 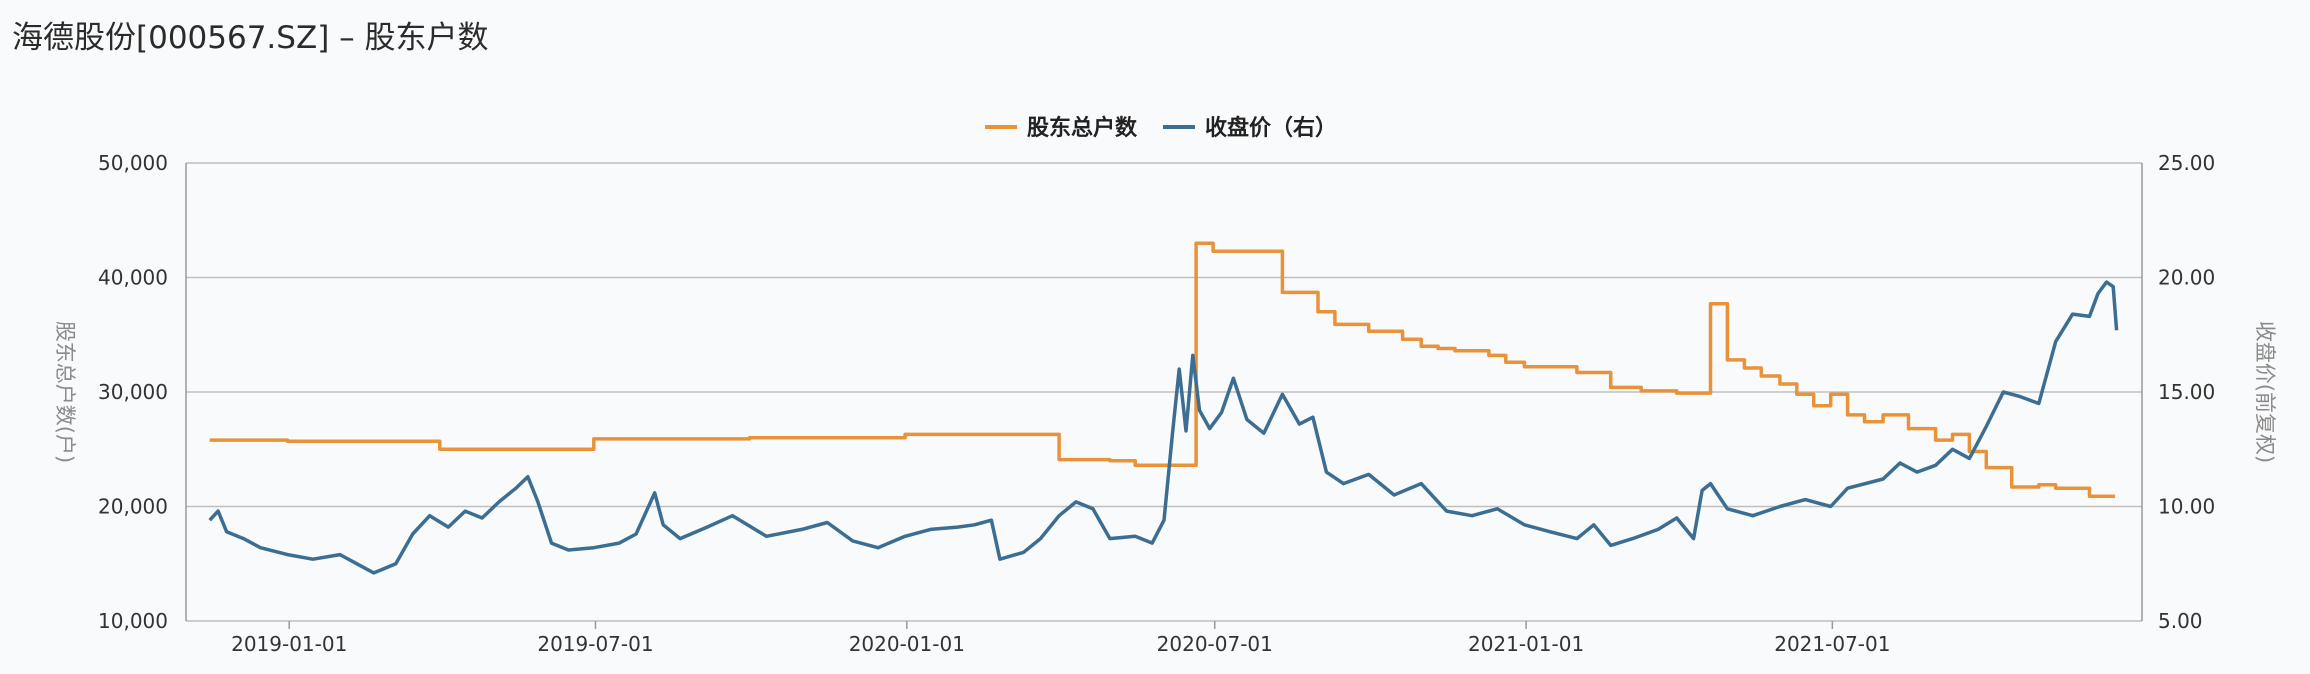 What do you see at coordinates (907, 644) in the screenshot?
I see `x-tick-label: 2020-01-01` at bounding box center [907, 644].